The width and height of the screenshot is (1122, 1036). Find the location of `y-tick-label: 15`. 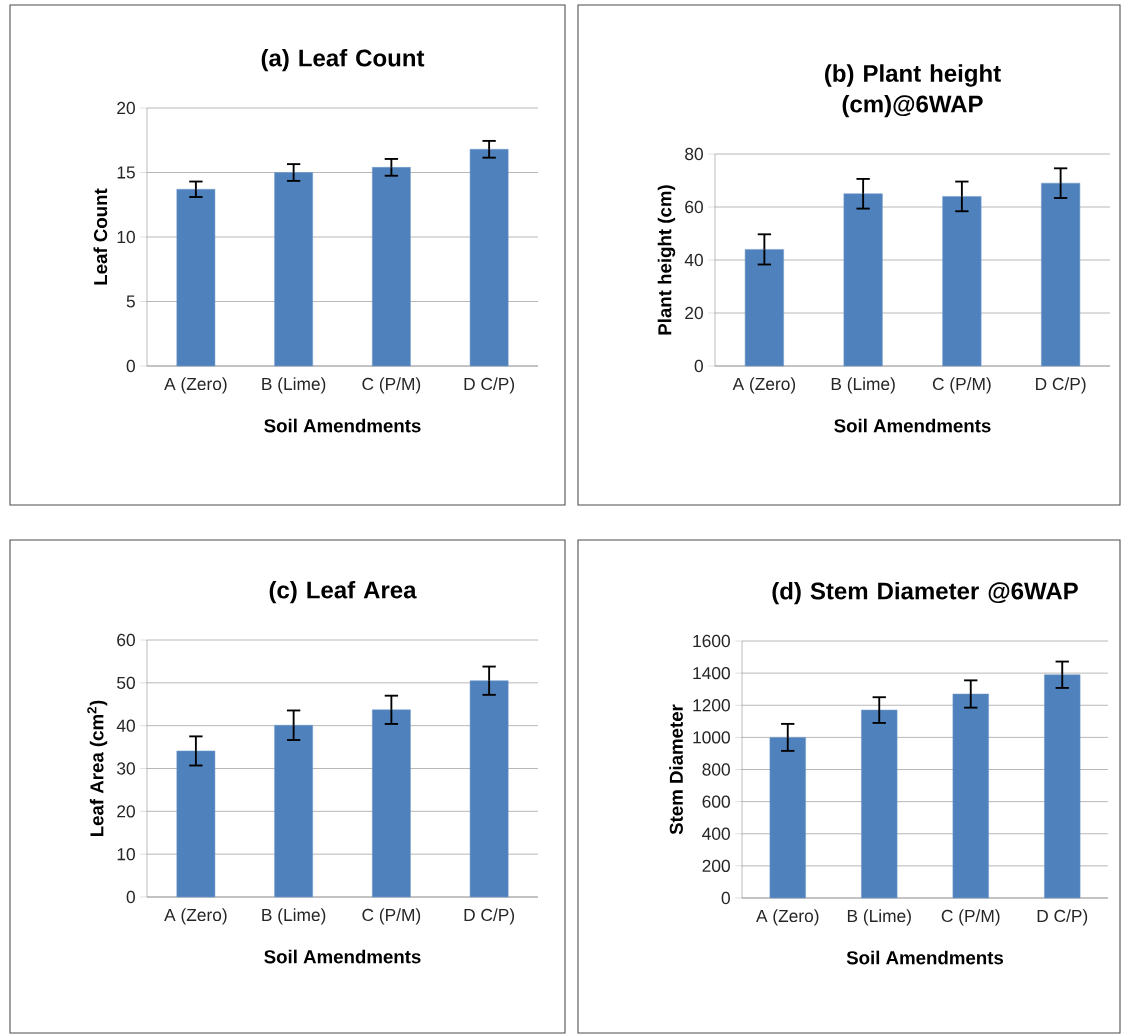

y-tick-label: 15 is located at coordinates (126, 172).